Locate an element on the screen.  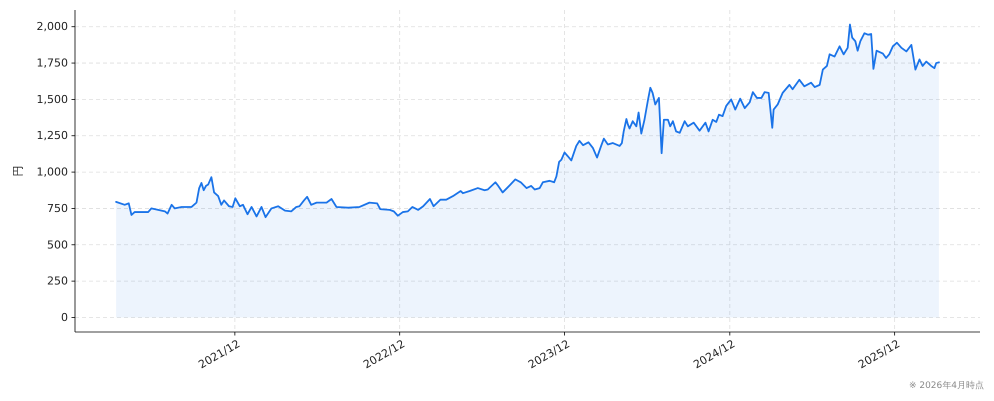
y-tick-label: 0 is located at coordinates (64, 317).